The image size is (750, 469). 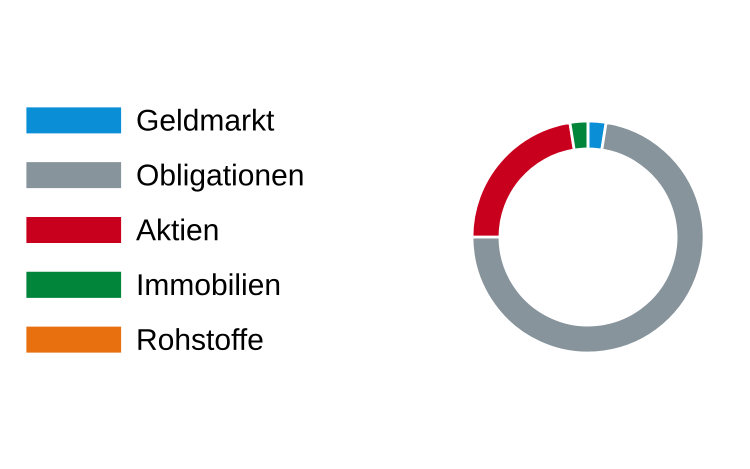 What do you see at coordinates (206, 119) in the screenshot?
I see `legend-label: Geldmarkt` at bounding box center [206, 119].